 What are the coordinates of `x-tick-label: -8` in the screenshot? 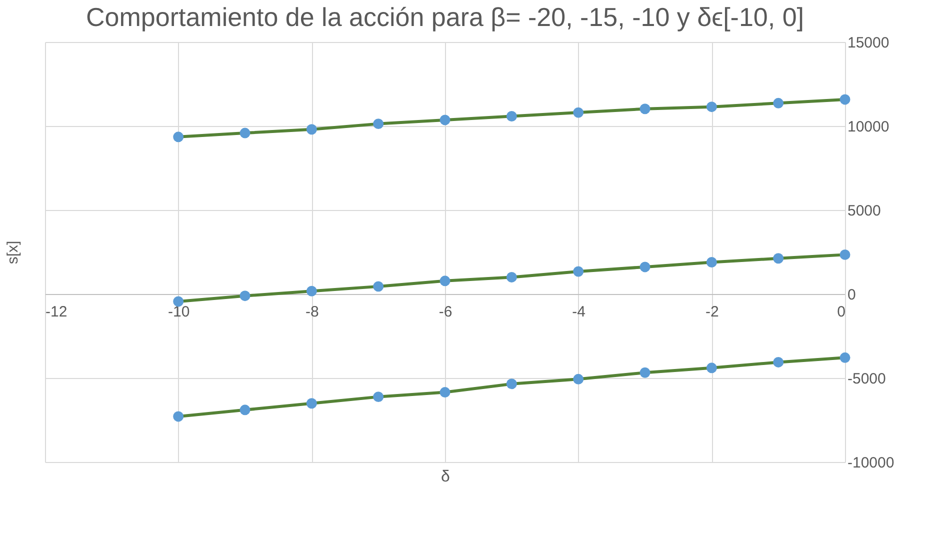 It's located at (312, 312).